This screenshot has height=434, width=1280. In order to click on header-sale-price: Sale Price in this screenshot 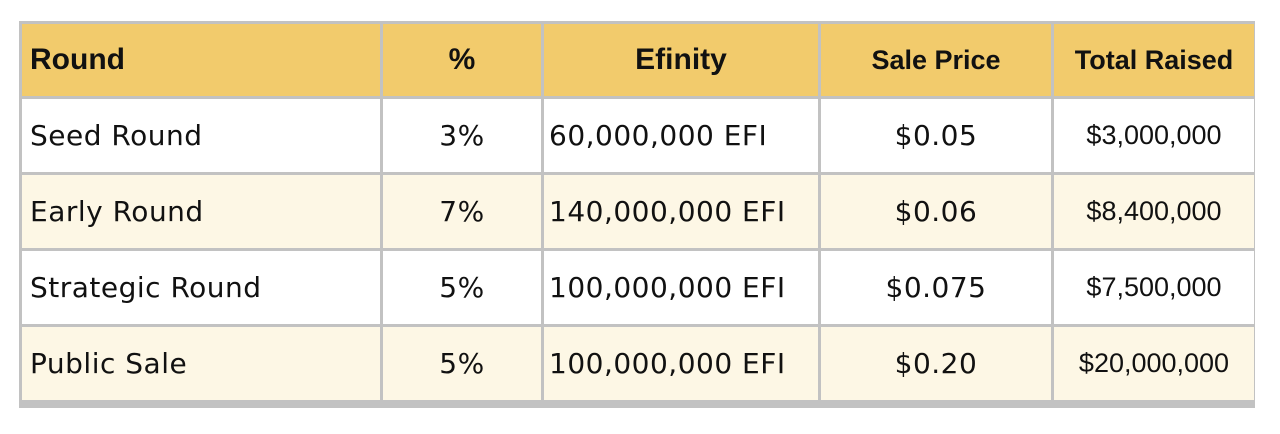, I will do `click(936, 60)`.